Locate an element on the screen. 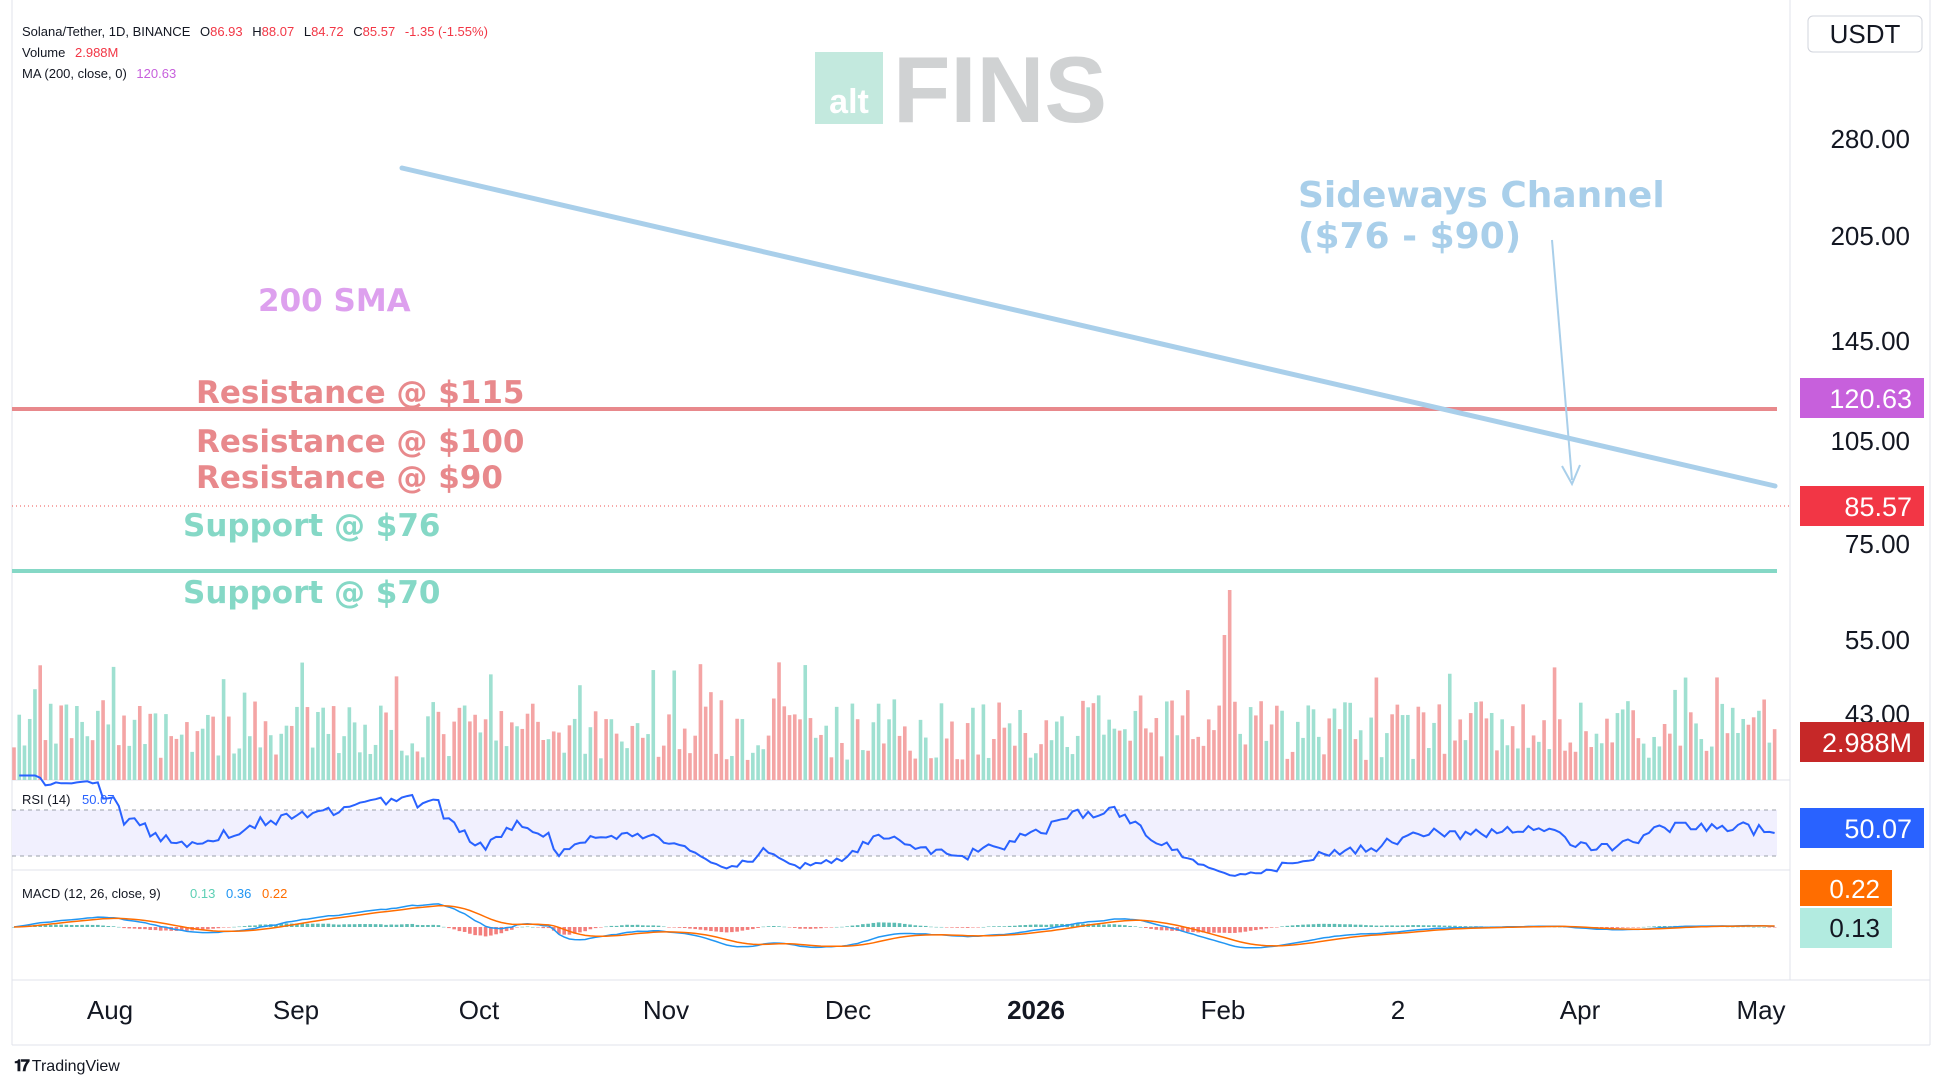 Image resolution: width=1946 pixels, height=1088 pixels. volume-label: Volume is located at coordinates (44, 52).